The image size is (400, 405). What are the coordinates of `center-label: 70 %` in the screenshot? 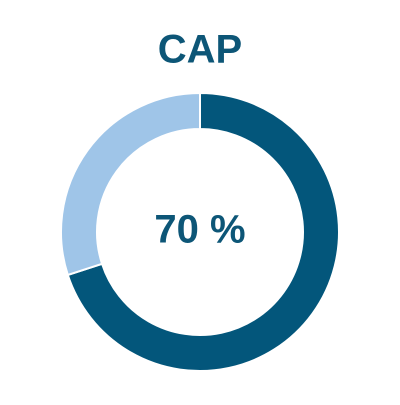 It's located at (199, 230).